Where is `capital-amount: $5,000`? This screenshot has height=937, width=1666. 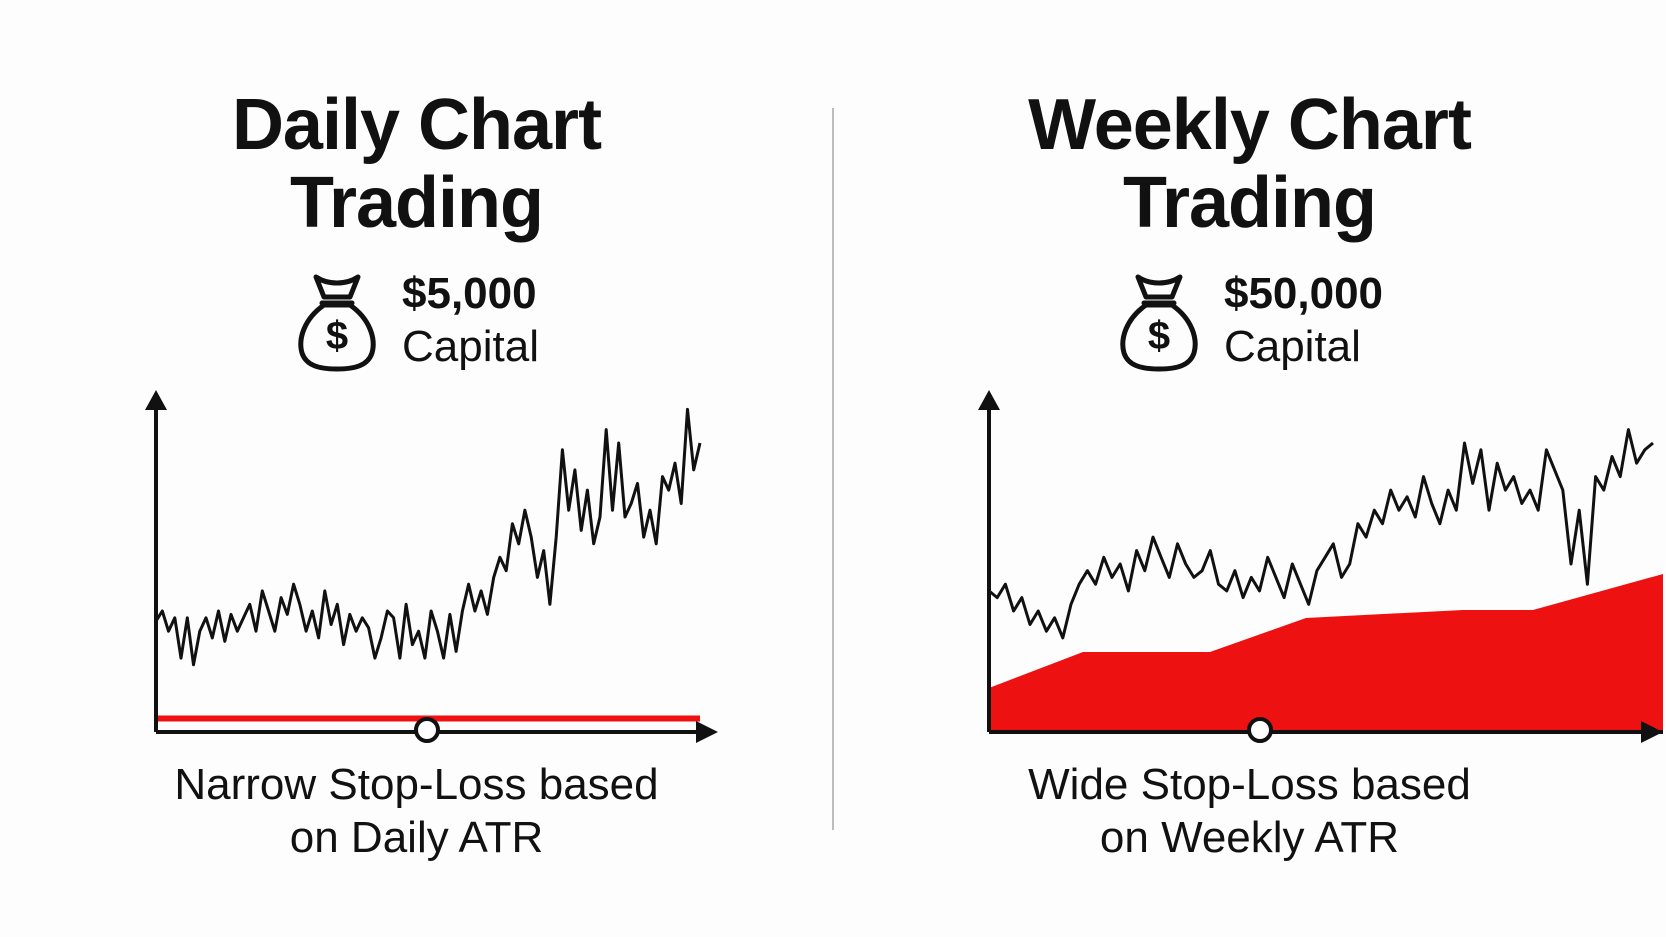 capital-amount: $5,000 is located at coordinates (469, 293).